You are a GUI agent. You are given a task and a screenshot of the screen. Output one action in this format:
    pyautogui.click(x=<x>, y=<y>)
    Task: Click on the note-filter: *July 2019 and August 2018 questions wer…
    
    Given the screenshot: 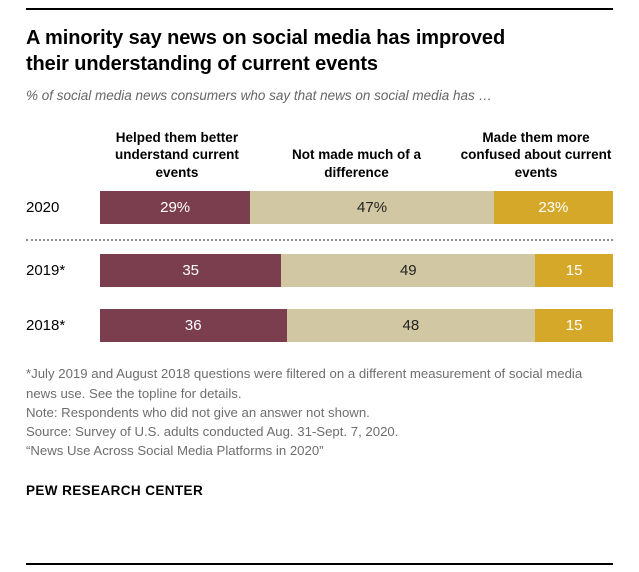 What is the action you would take?
    pyautogui.click(x=304, y=383)
    